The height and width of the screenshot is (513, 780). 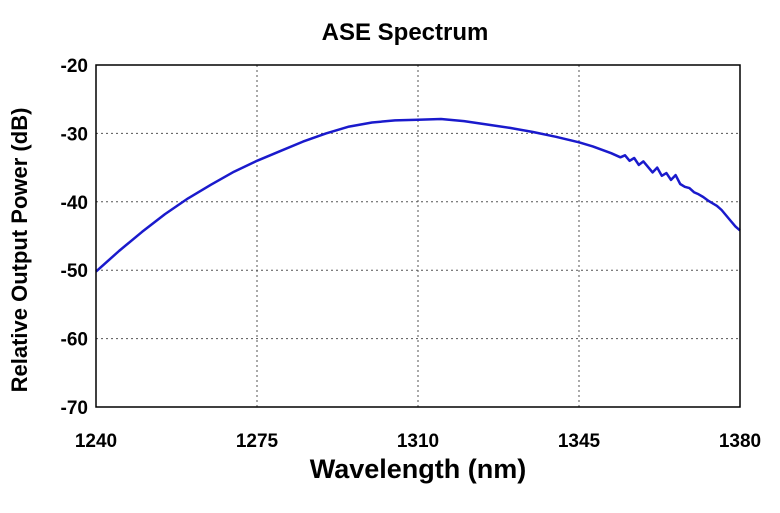 What do you see at coordinates (74, 408) in the screenshot?
I see `y-tick-label: -70` at bounding box center [74, 408].